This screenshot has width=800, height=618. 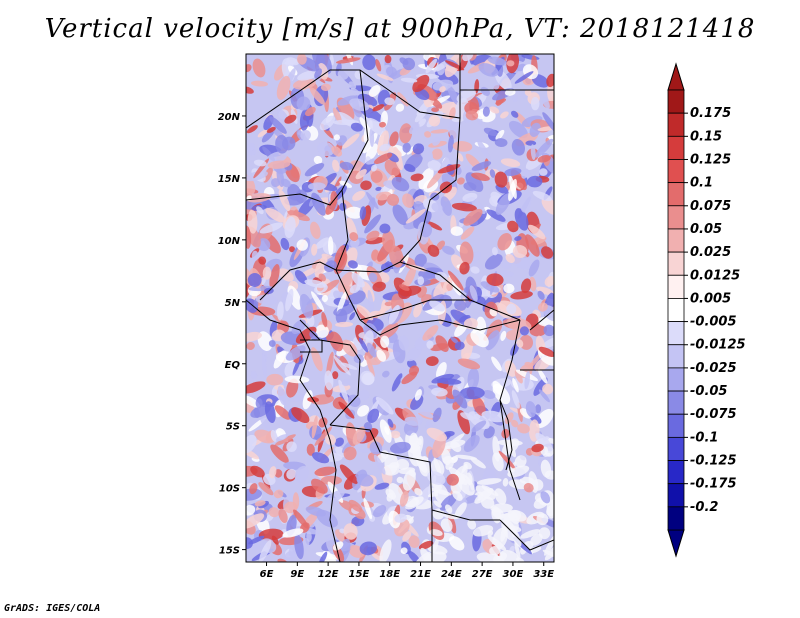 What do you see at coordinates (428, 291) in the screenshot?
I see `border-car` at bounding box center [428, 291].